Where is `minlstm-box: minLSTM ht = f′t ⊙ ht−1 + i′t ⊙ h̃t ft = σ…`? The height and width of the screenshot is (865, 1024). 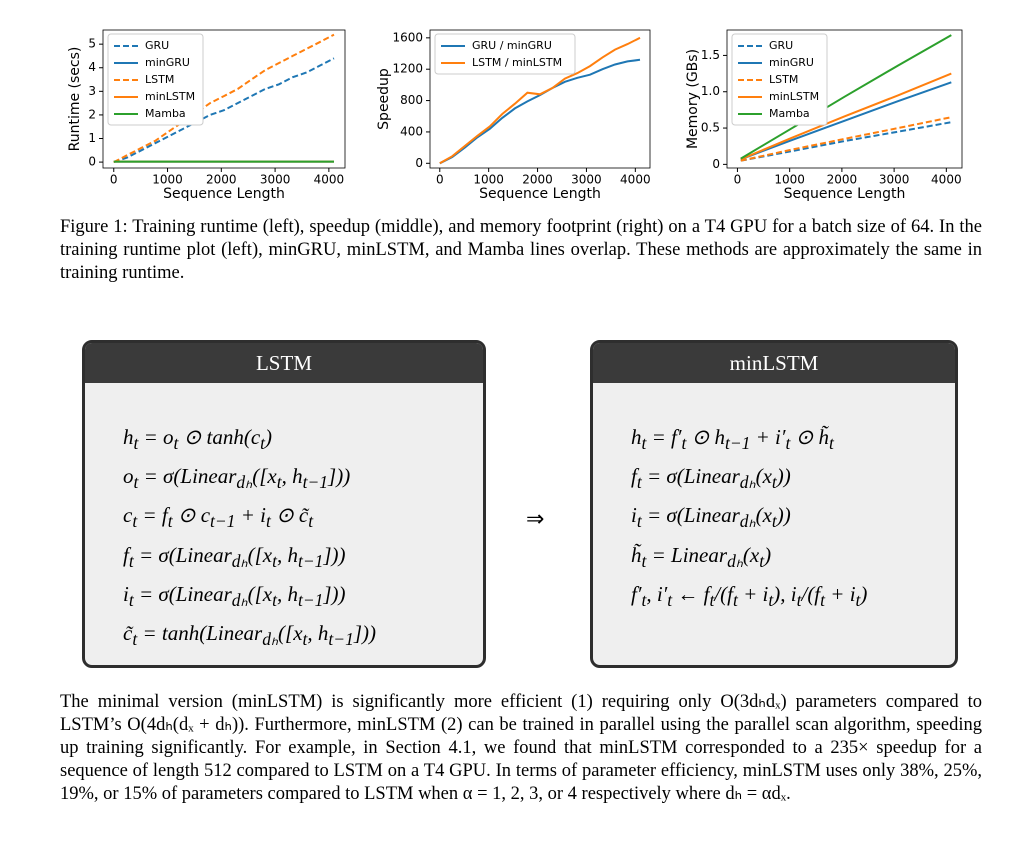 minlstm-box: minLSTM ht = f′t ⊙ ht−1 + i′t ⊙ h̃t ft = σ… is located at coordinates (774, 504).